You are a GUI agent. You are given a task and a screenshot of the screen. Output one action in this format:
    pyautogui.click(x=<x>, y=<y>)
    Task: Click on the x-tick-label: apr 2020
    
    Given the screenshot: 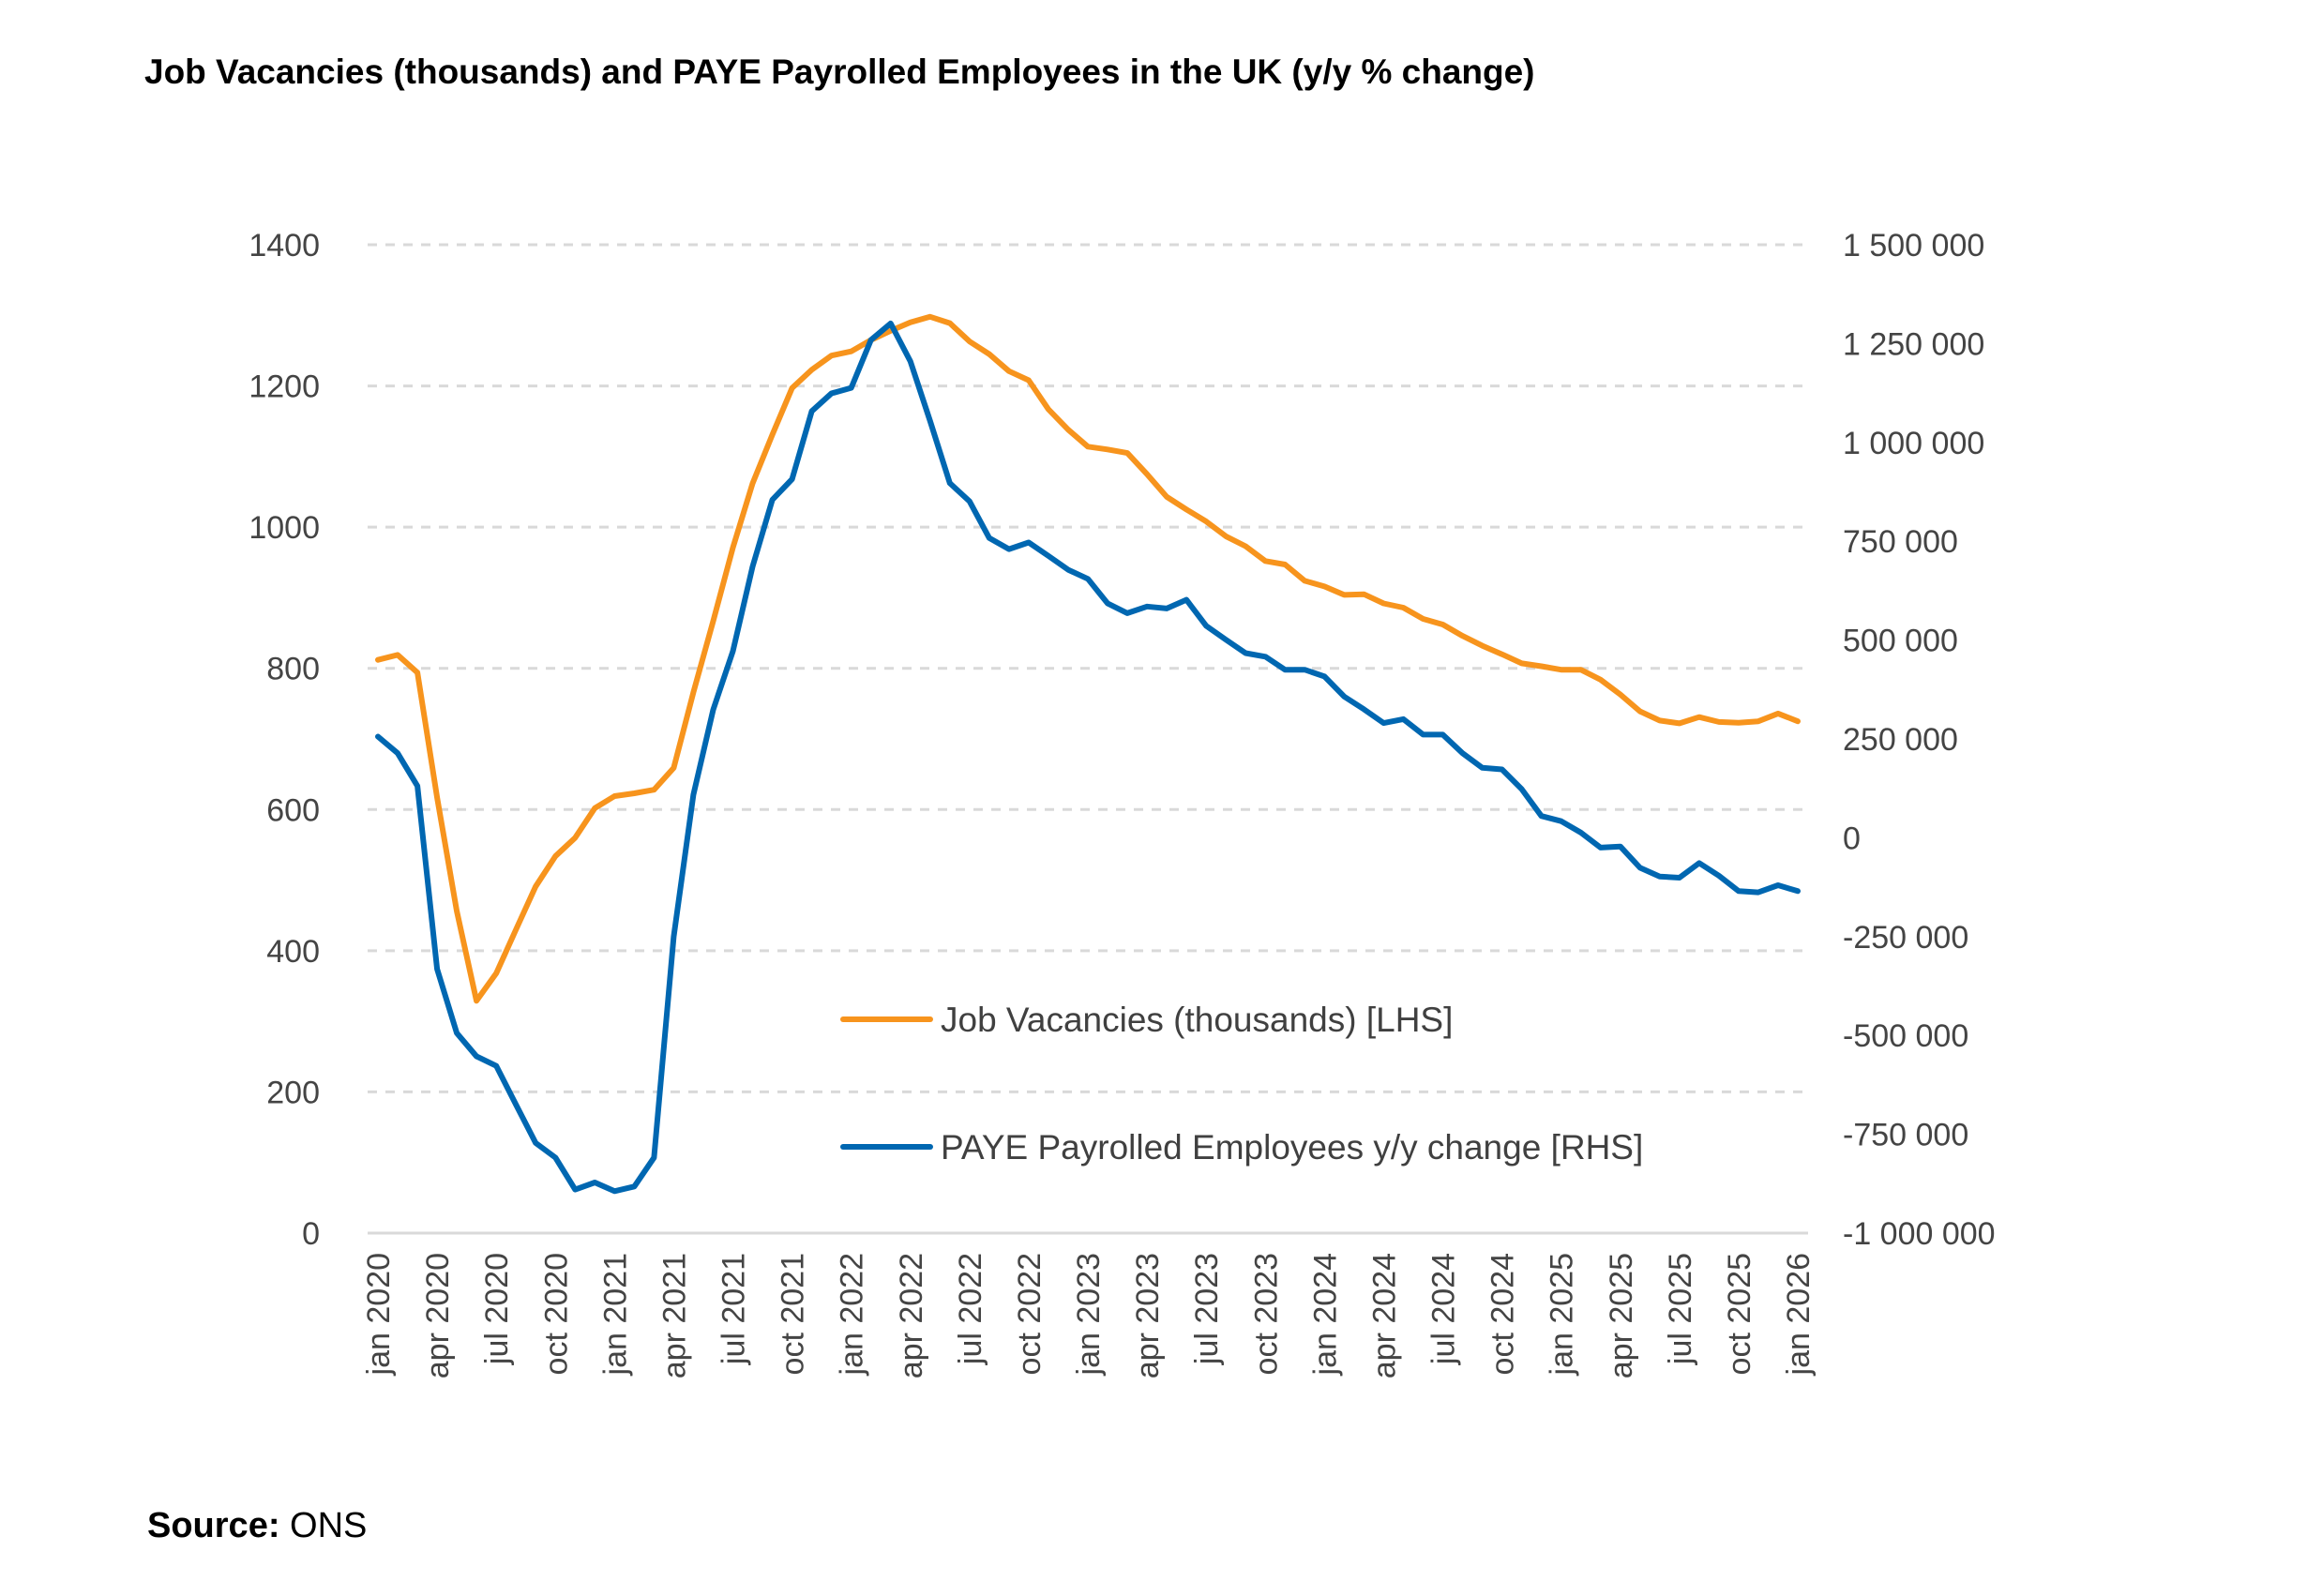 What is the action you would take?
    pyautogui.click(x=438, y=1315)
    